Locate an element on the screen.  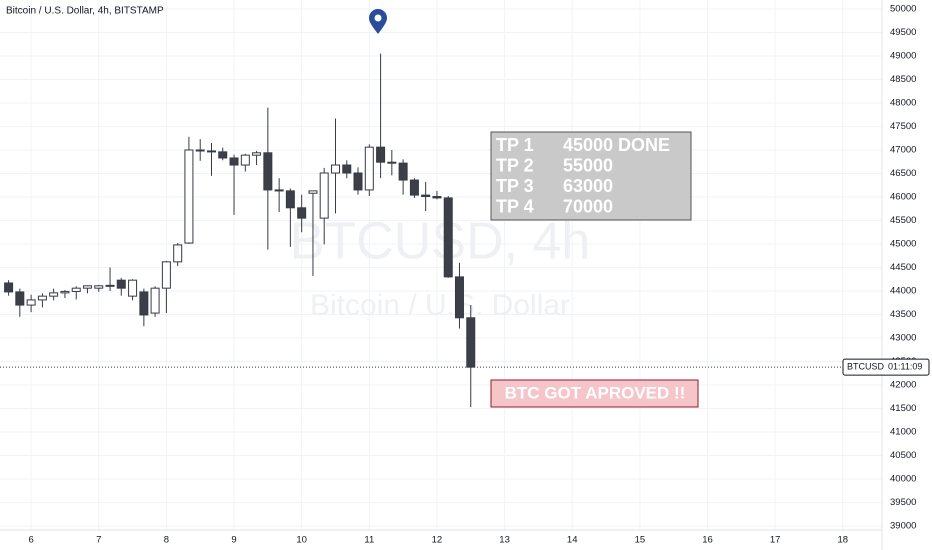
y-tick-label: 47500 is located at coordinates (903, 126).